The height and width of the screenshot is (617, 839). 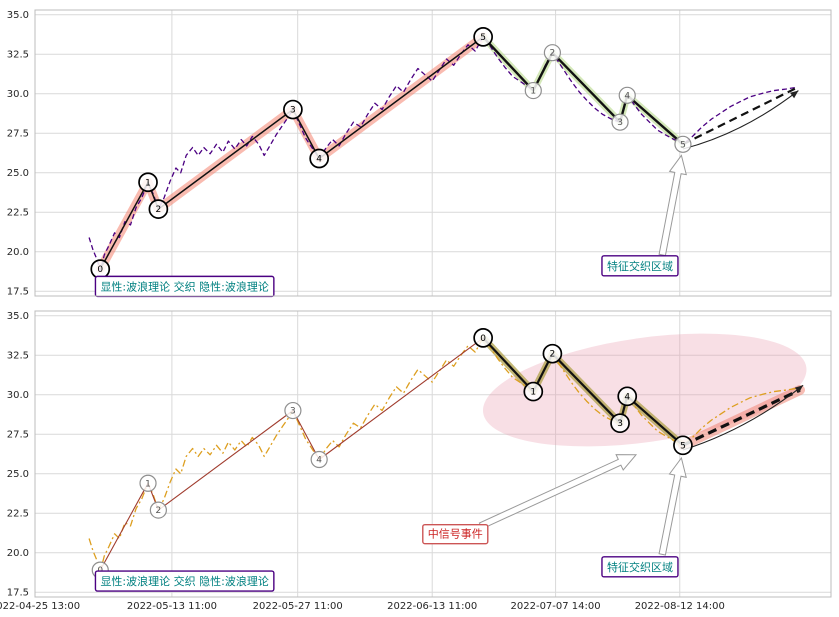 What do you see at coordinates (172, 606) in the screenshot?
I see `x-tick-label: 2022-05-13 11:00` at bounding box center [172, 606].